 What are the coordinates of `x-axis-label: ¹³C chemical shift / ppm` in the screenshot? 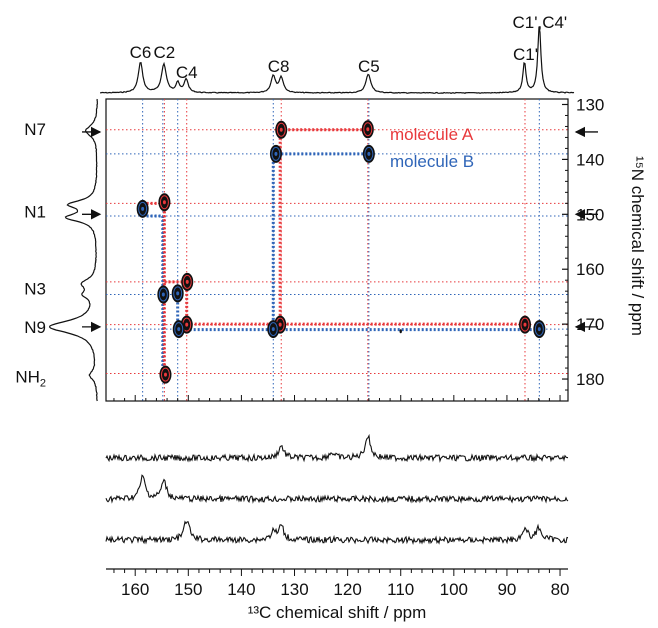 It's located at (337, 612).